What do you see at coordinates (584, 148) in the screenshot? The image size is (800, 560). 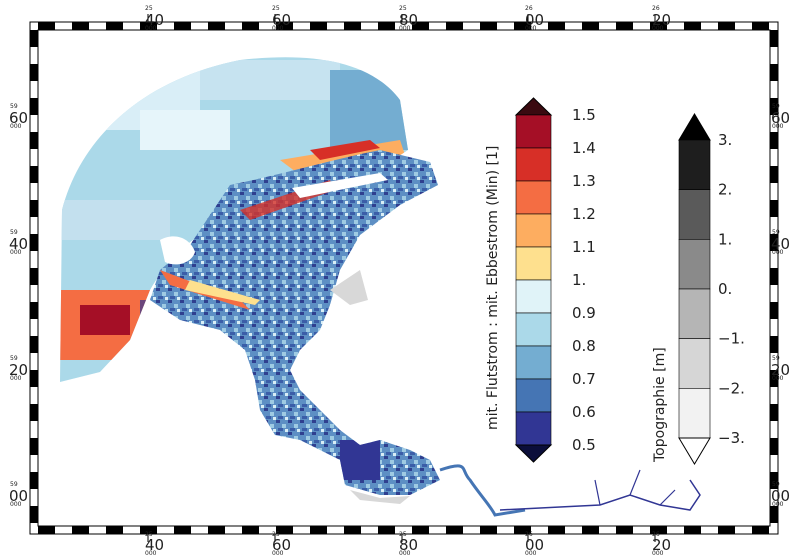 I see `ratio-colorbar-label: 1.4` at bounding box center [584, 148].